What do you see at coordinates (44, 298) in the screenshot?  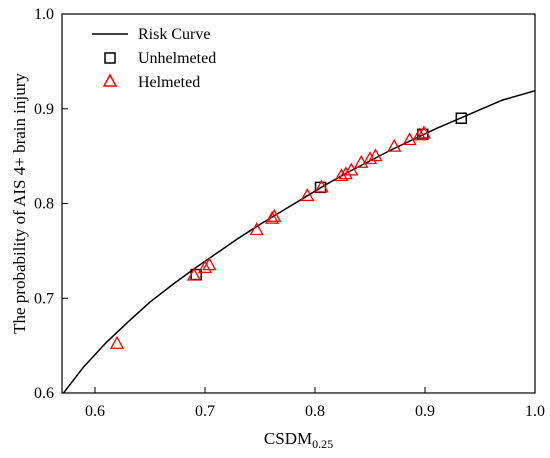 I see `y-tick-label: 0.7` at bounding box center [44, 298].